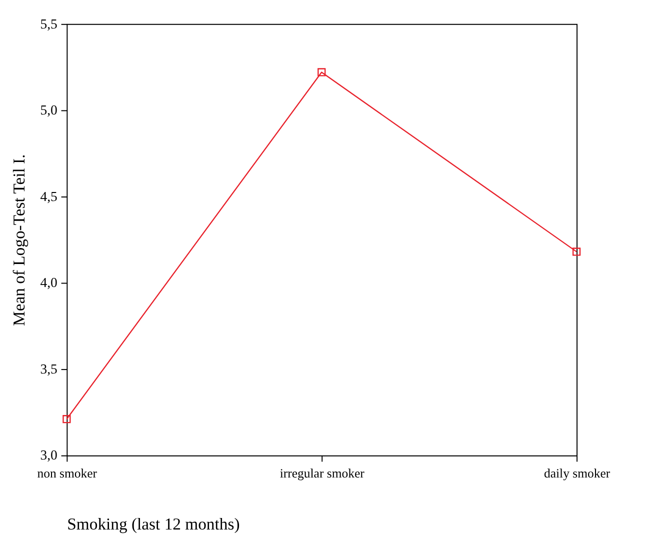  Describe the element at coordinates (49, 368) in the screenshot. I see `y-tick-label: 3,5` at that location.